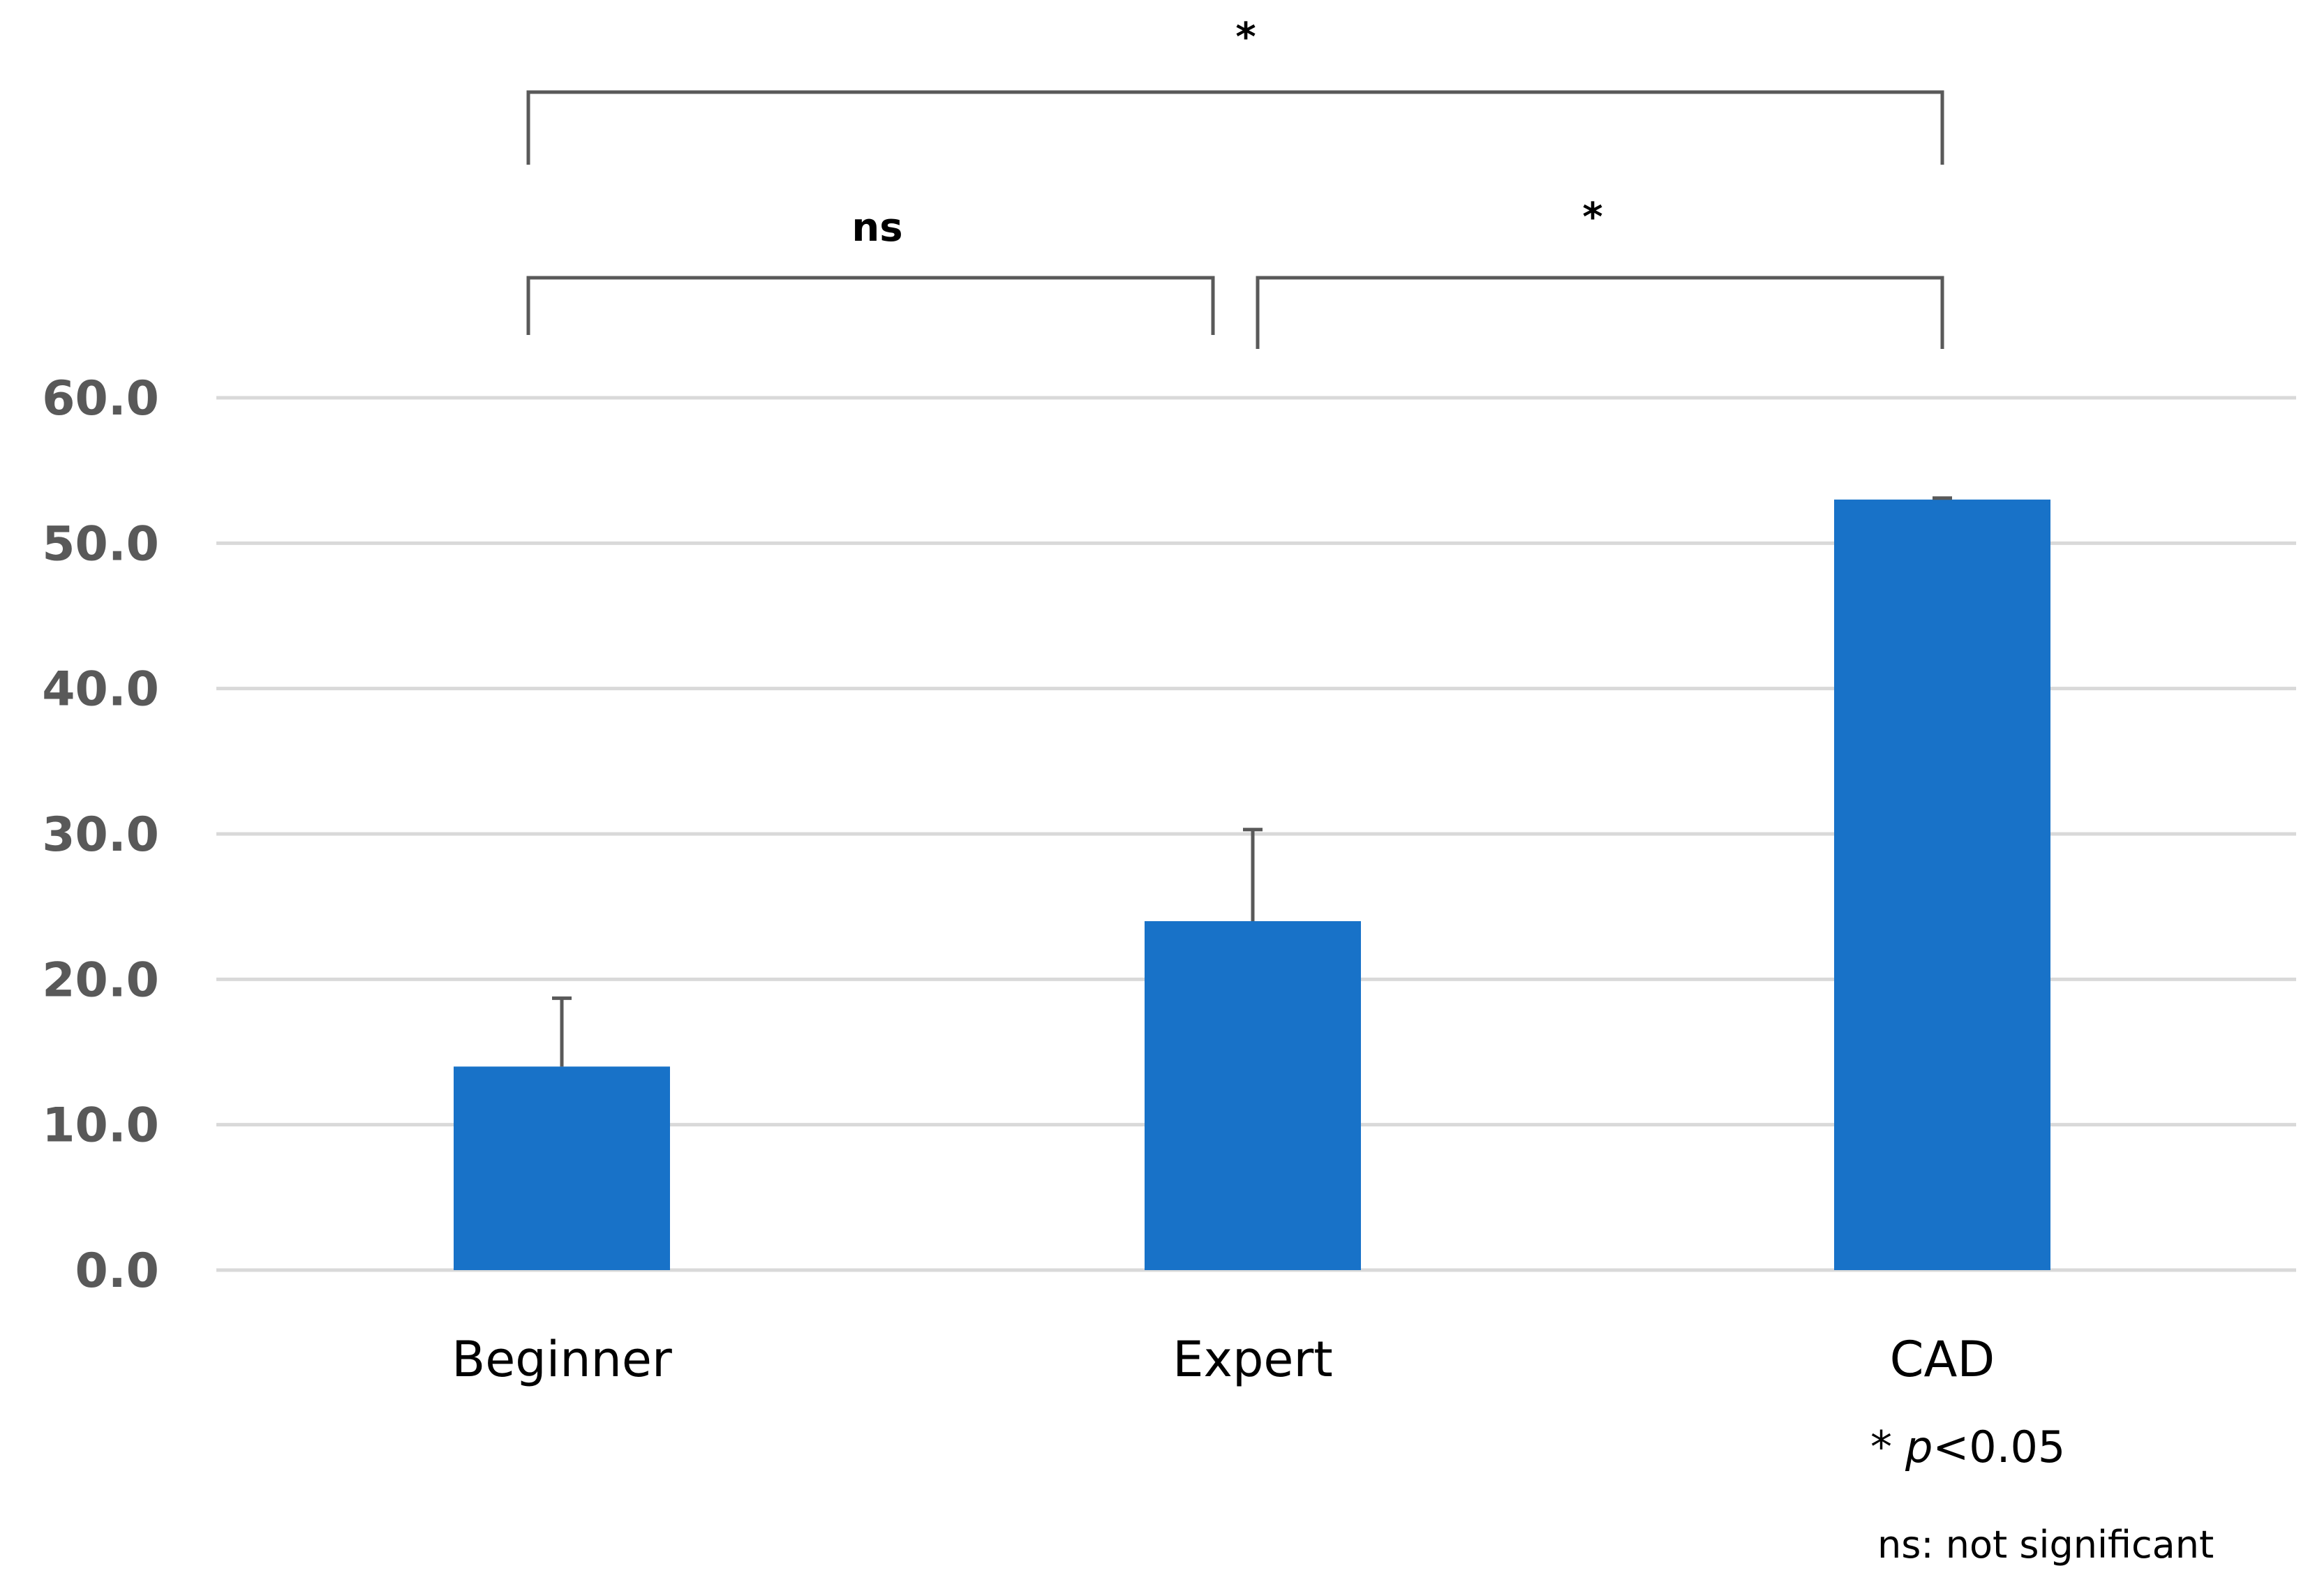  Describe the element at coordinates (1245, 37) in the screenshot. I see `bracket-label-0: *` at that location.